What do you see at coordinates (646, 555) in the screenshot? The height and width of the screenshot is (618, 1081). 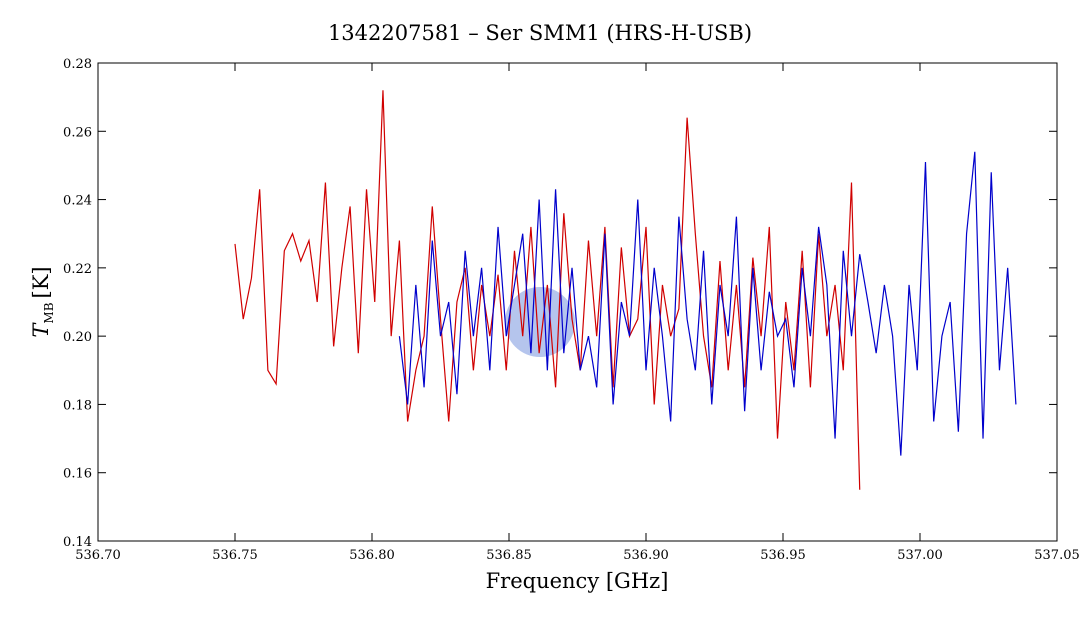 I see `x-tick-label: 536.90` at bounding box center [646, 555].